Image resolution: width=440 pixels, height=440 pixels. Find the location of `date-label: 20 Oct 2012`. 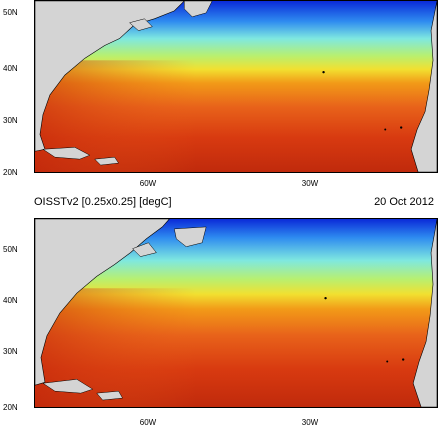

date-label: 20 Oct 2012 is located at coordinates (404, 202).